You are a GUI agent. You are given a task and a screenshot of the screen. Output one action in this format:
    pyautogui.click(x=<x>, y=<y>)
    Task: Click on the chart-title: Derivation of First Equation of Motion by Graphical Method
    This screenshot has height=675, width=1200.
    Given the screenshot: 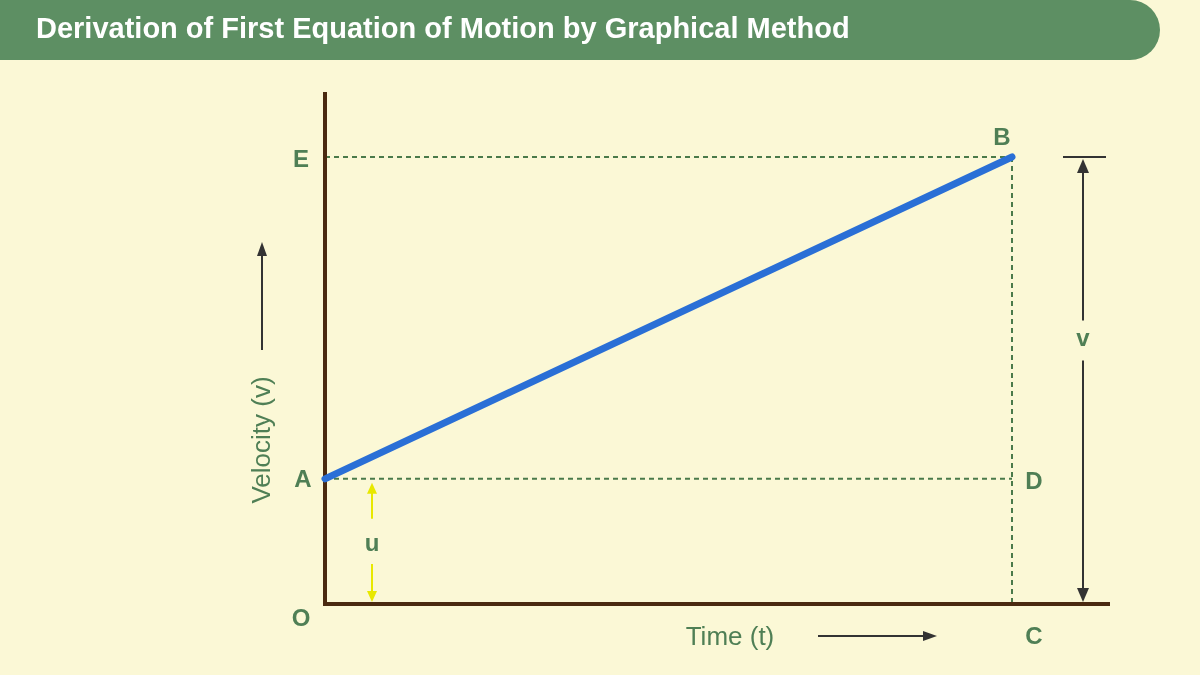 What is the action you would take?
    pyautogui.click(x=443, y=28)
    